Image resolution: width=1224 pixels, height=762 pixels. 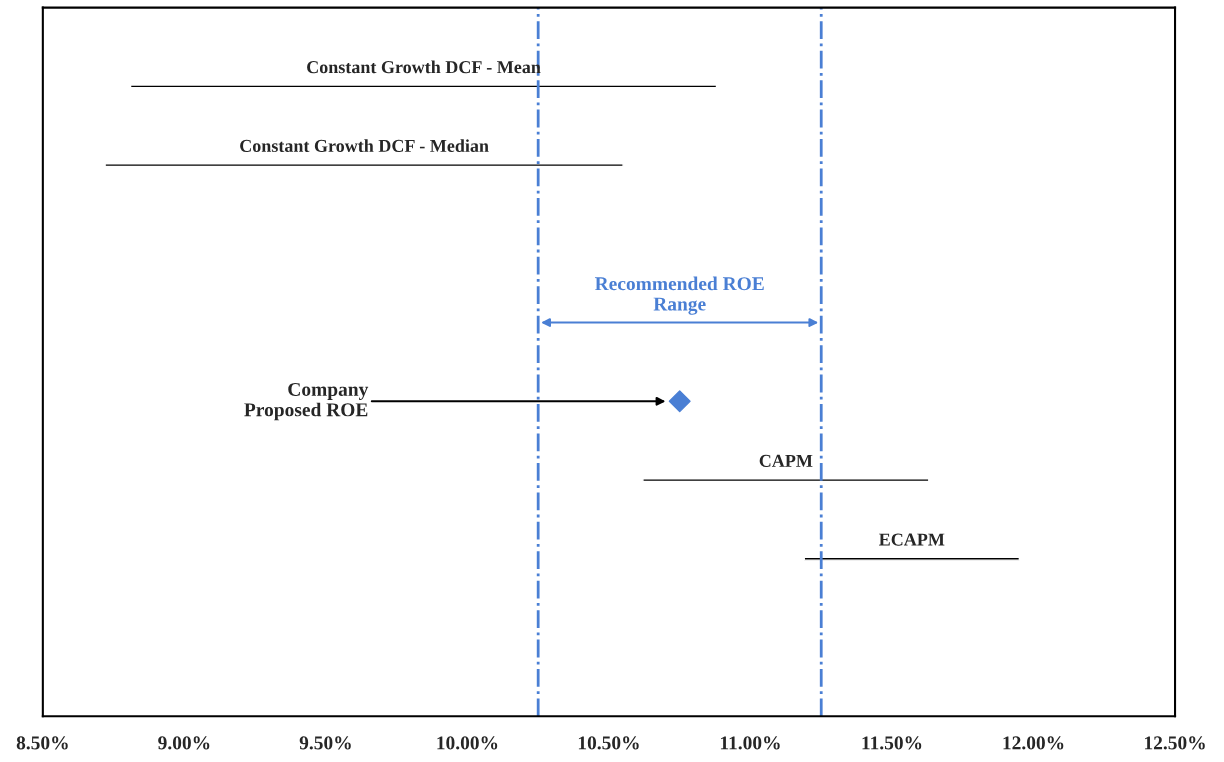 What do you see at coordinates (325, 743) in the screenshot?
I see `x-tick-label: 9.50%` at bounding box center [325, 743].